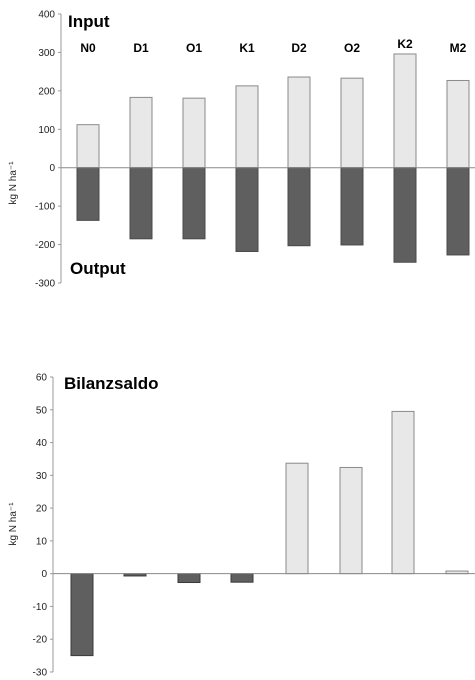  Describe the element at coordinates (141, 132) in the screenshot. I see `input-bar-d1` at that location.